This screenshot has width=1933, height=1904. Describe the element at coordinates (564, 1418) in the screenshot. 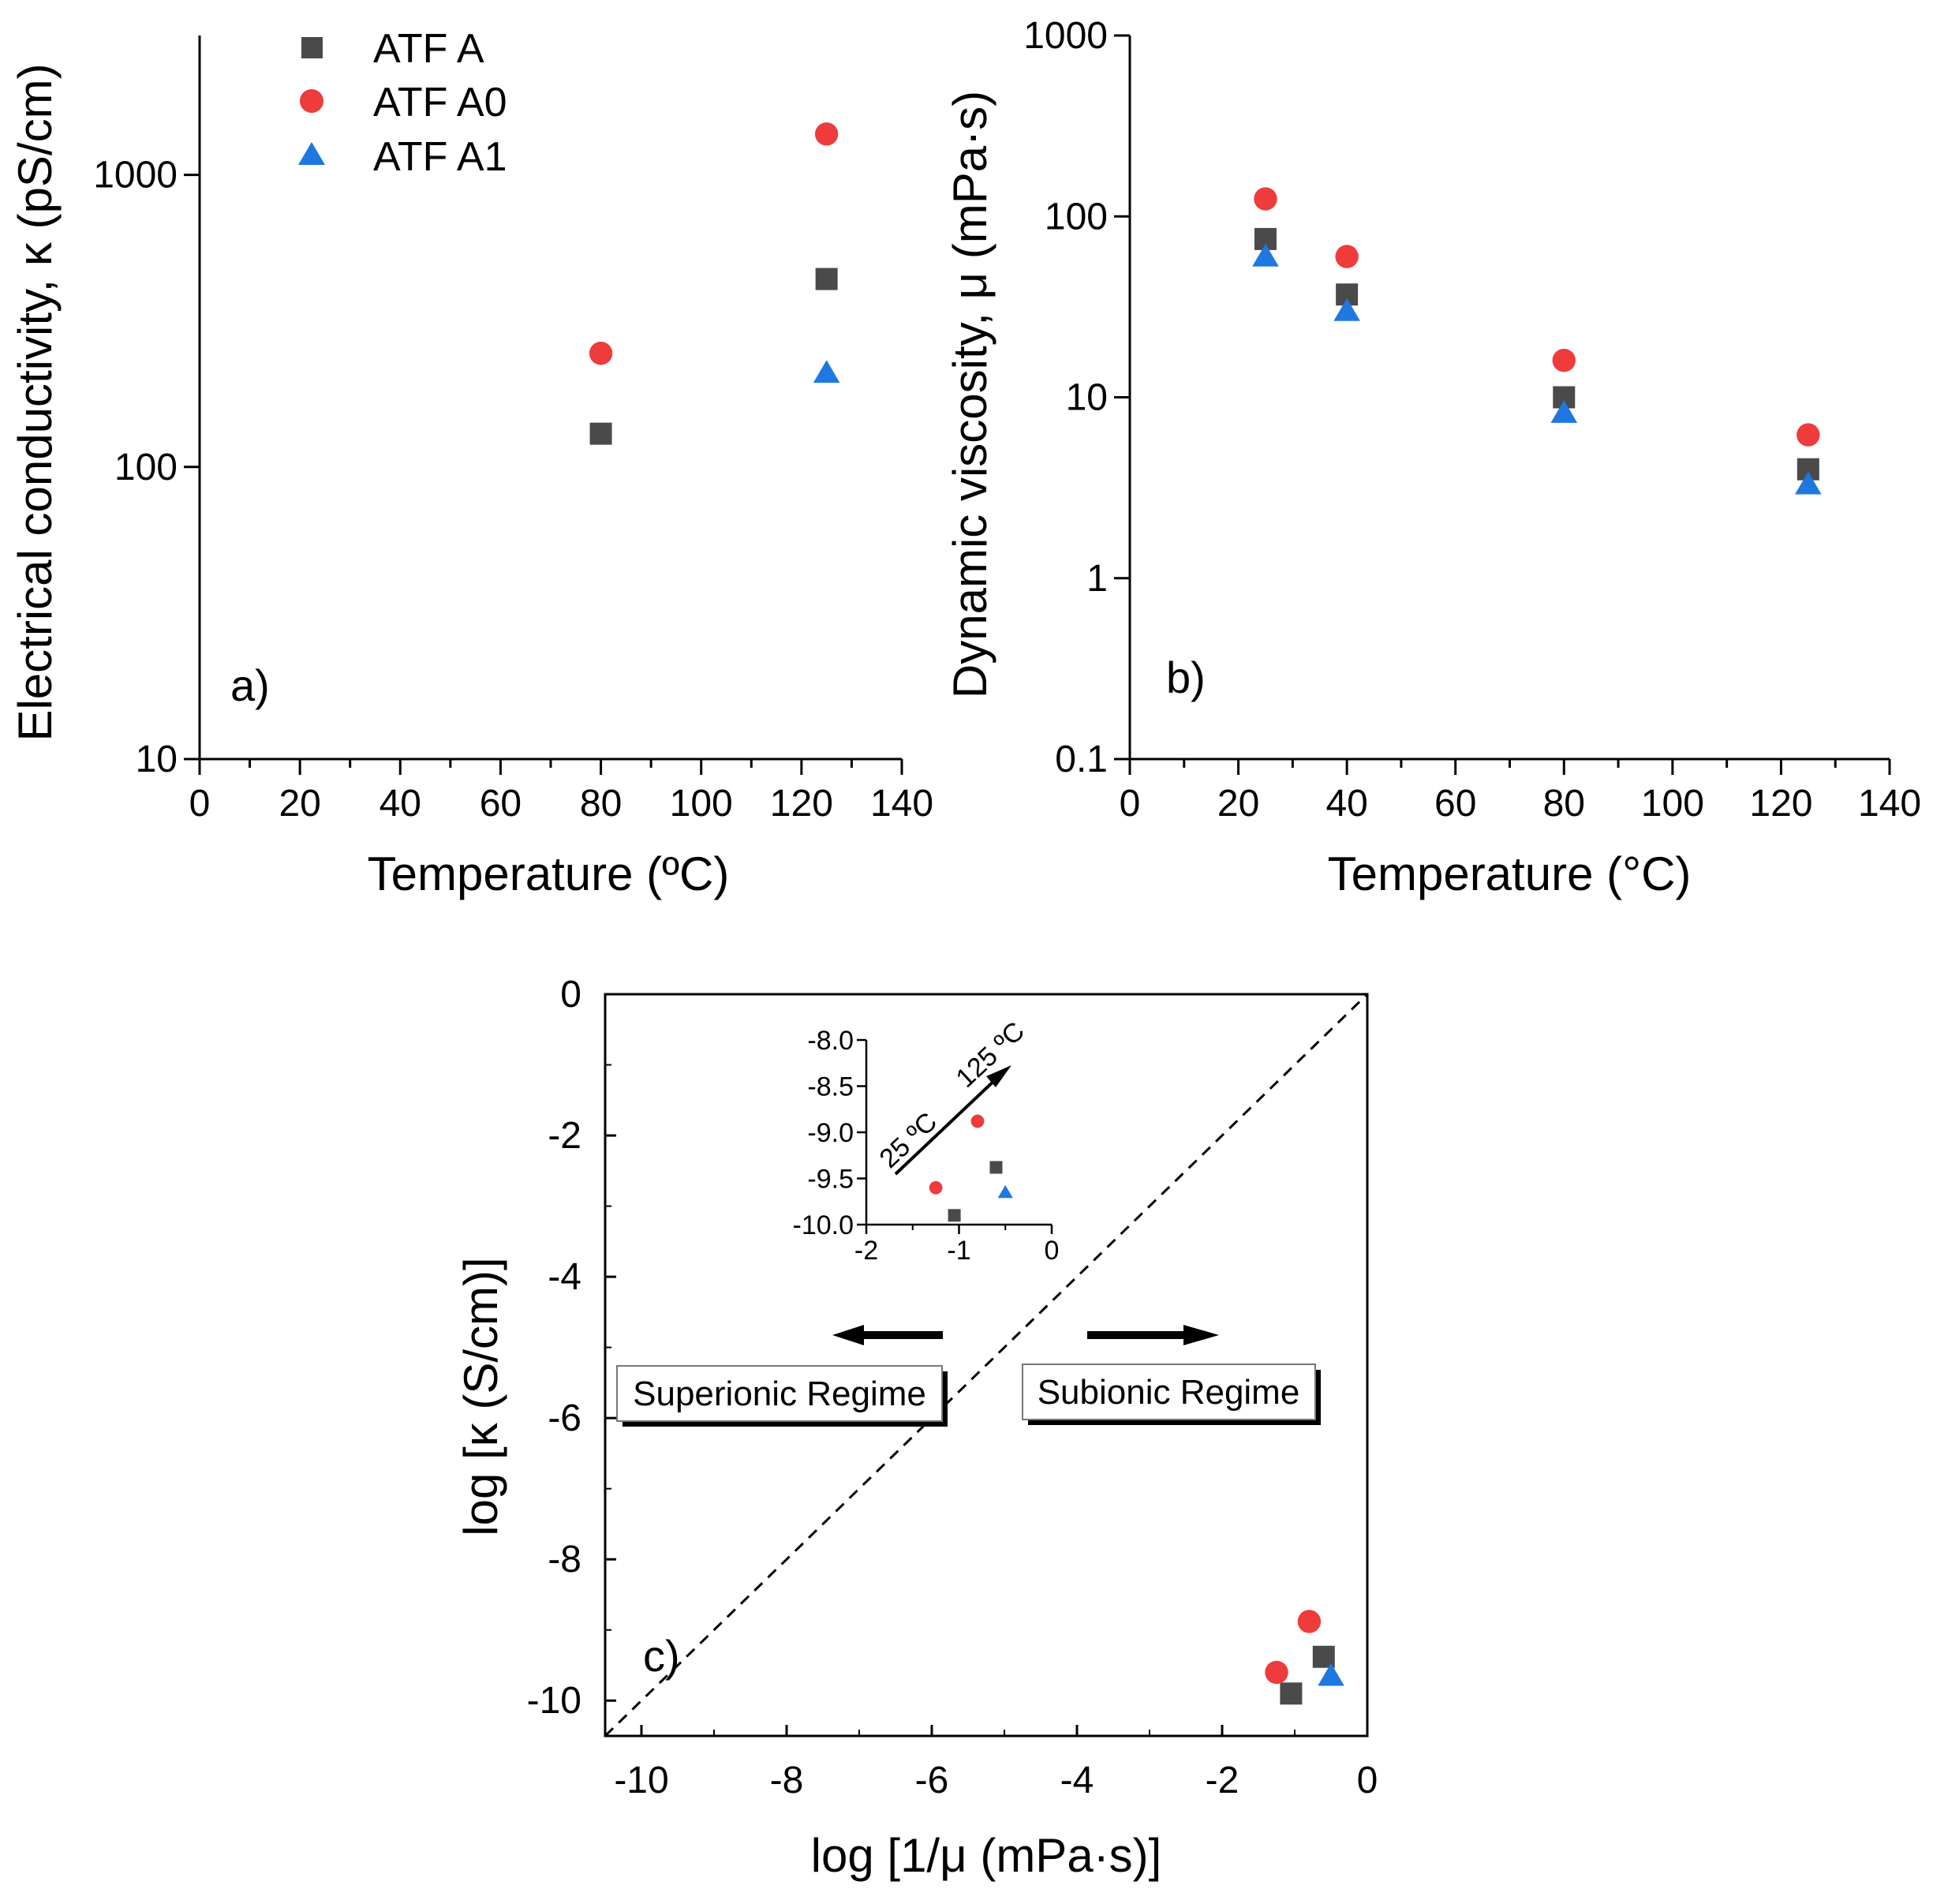

I see `panel-c-y-tick-label: -6` at that location.